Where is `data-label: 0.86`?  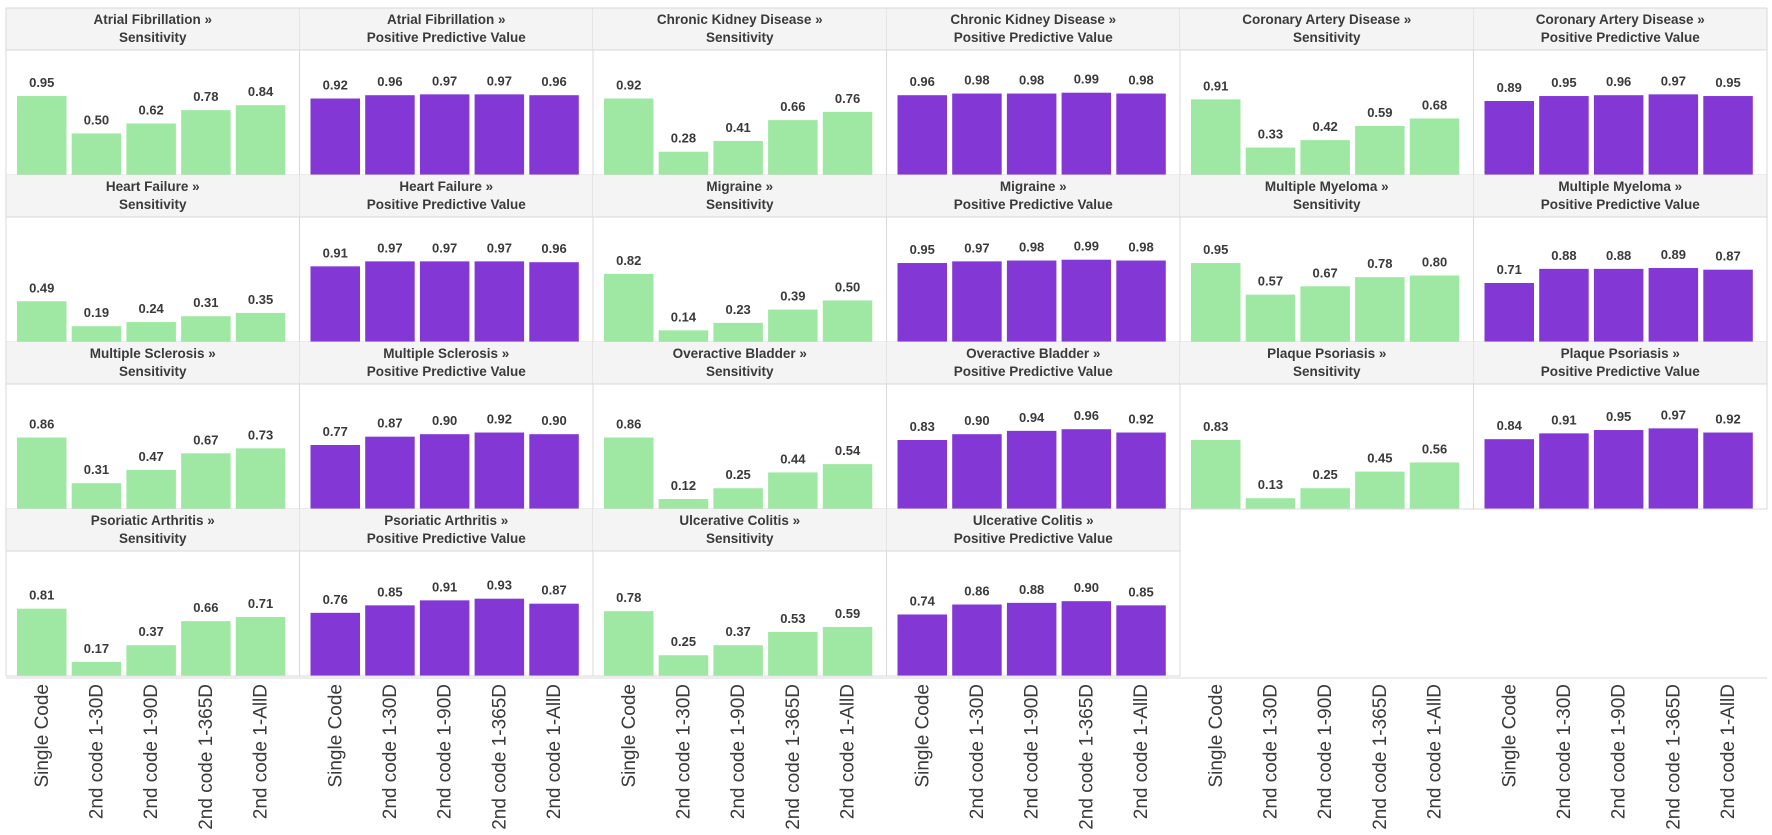 data-label: 0.86 is located at coordinates (41, 424).